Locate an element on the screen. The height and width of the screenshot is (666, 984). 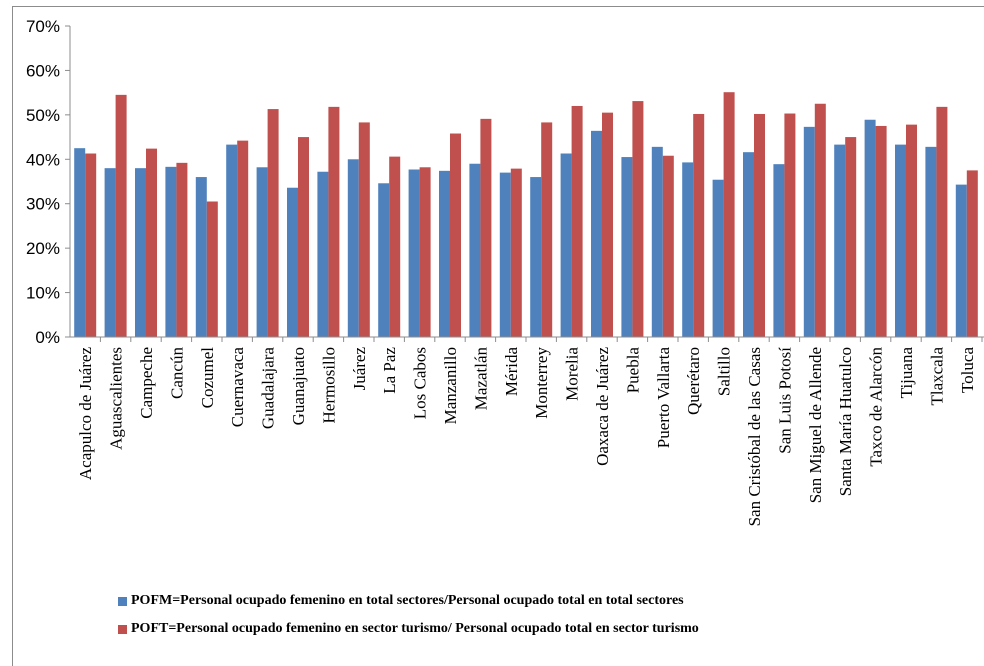
x-tick-label: Juárez is located at coordinates (359, 369).